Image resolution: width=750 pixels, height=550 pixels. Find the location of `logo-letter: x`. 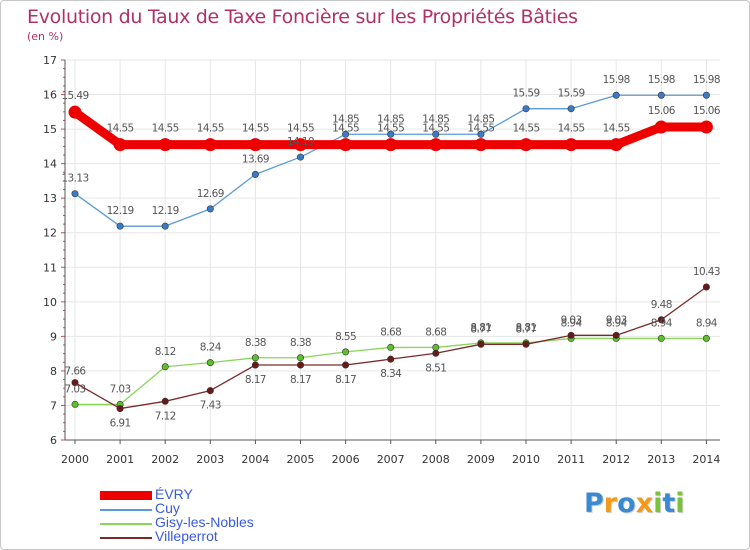

logo-letter: x is located at coordinates (644, 503).